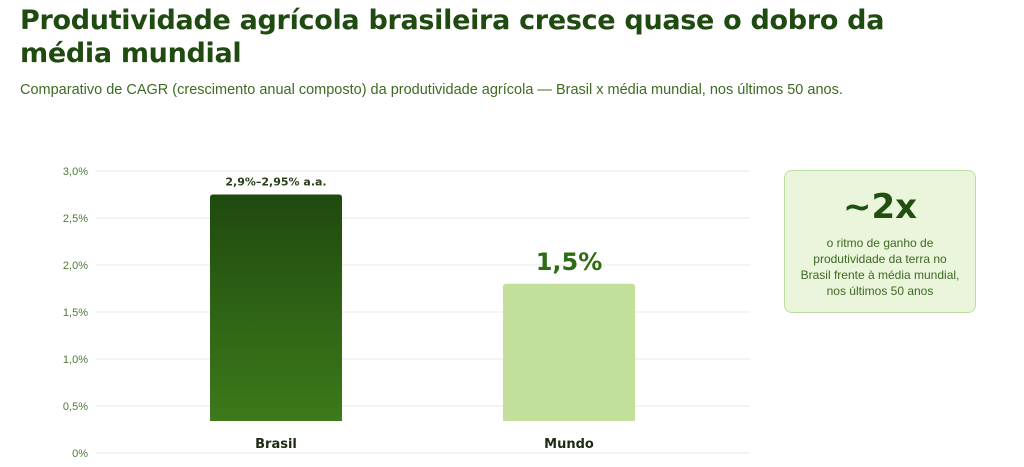 Image resolution: width=1024 pixels, height=467 pixels. What do you see at coordinates (75, 266) in the screenshot?
I see `y-tick-label: 2,0%` at bounding box center [75, 266].